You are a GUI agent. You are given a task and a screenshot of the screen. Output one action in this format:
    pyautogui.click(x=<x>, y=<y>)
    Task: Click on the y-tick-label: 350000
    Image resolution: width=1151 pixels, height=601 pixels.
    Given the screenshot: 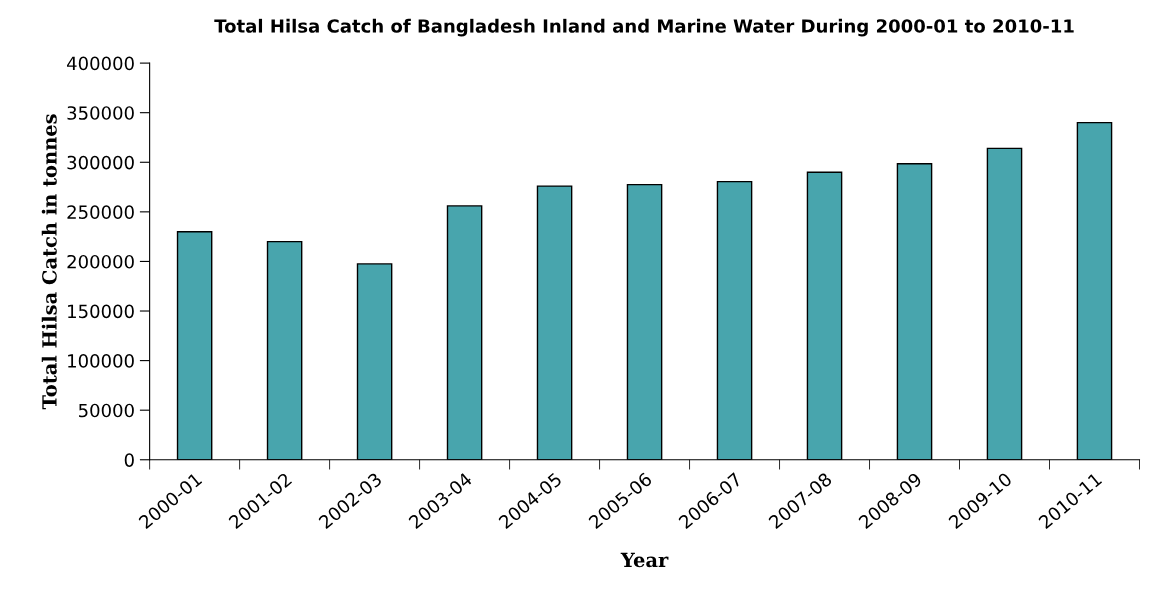 What is the action you would take?
    pyautogui.click(x=100, y=113)
    